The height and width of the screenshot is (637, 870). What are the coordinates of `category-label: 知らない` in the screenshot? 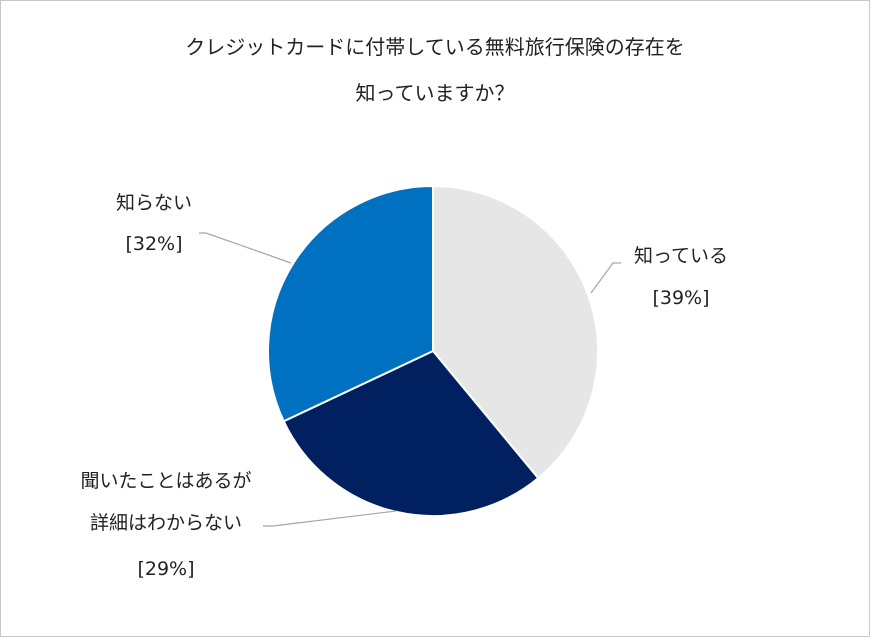 It's located at (154, 203).